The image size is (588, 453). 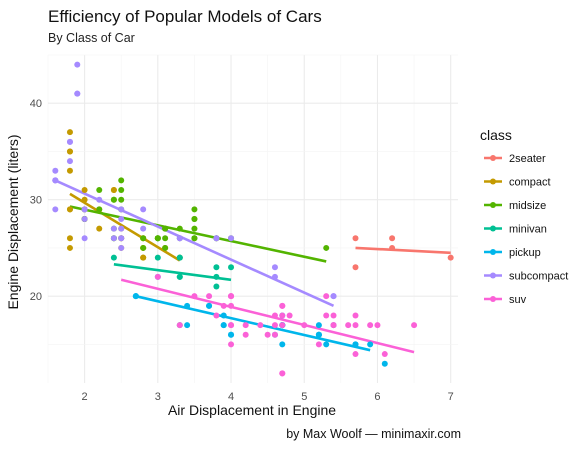 I want to click on legend-title: class, so click(x=496, y=135).